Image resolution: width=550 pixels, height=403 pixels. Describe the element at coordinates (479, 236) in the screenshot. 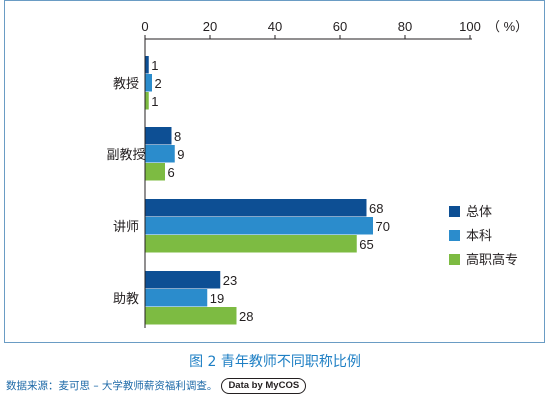

I see `legend-label: 本科` at that location.